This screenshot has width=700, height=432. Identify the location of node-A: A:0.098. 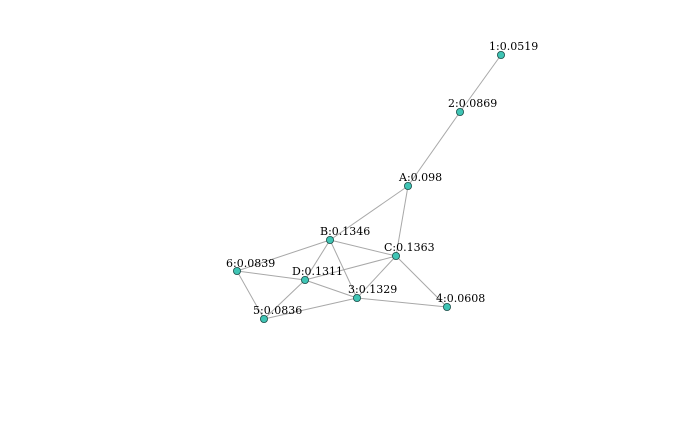
(420, 180).